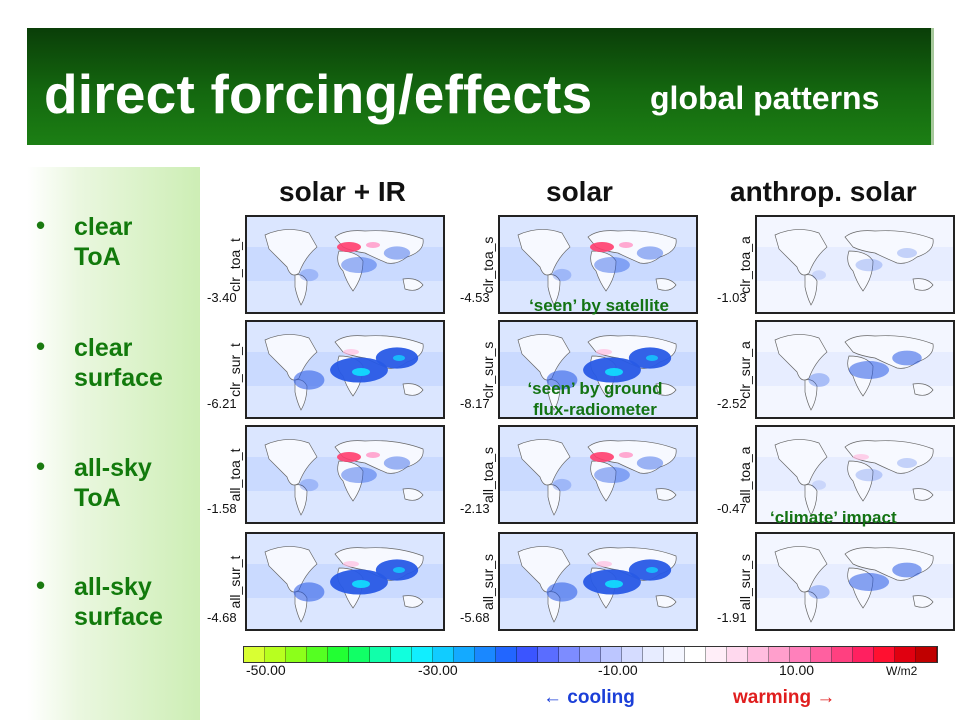 This screenshot has height=720, width=960. Describe the element at coordinates (342, 191) in the screenshot. I see `column-header-solar-ir: solar + IR` at that location.